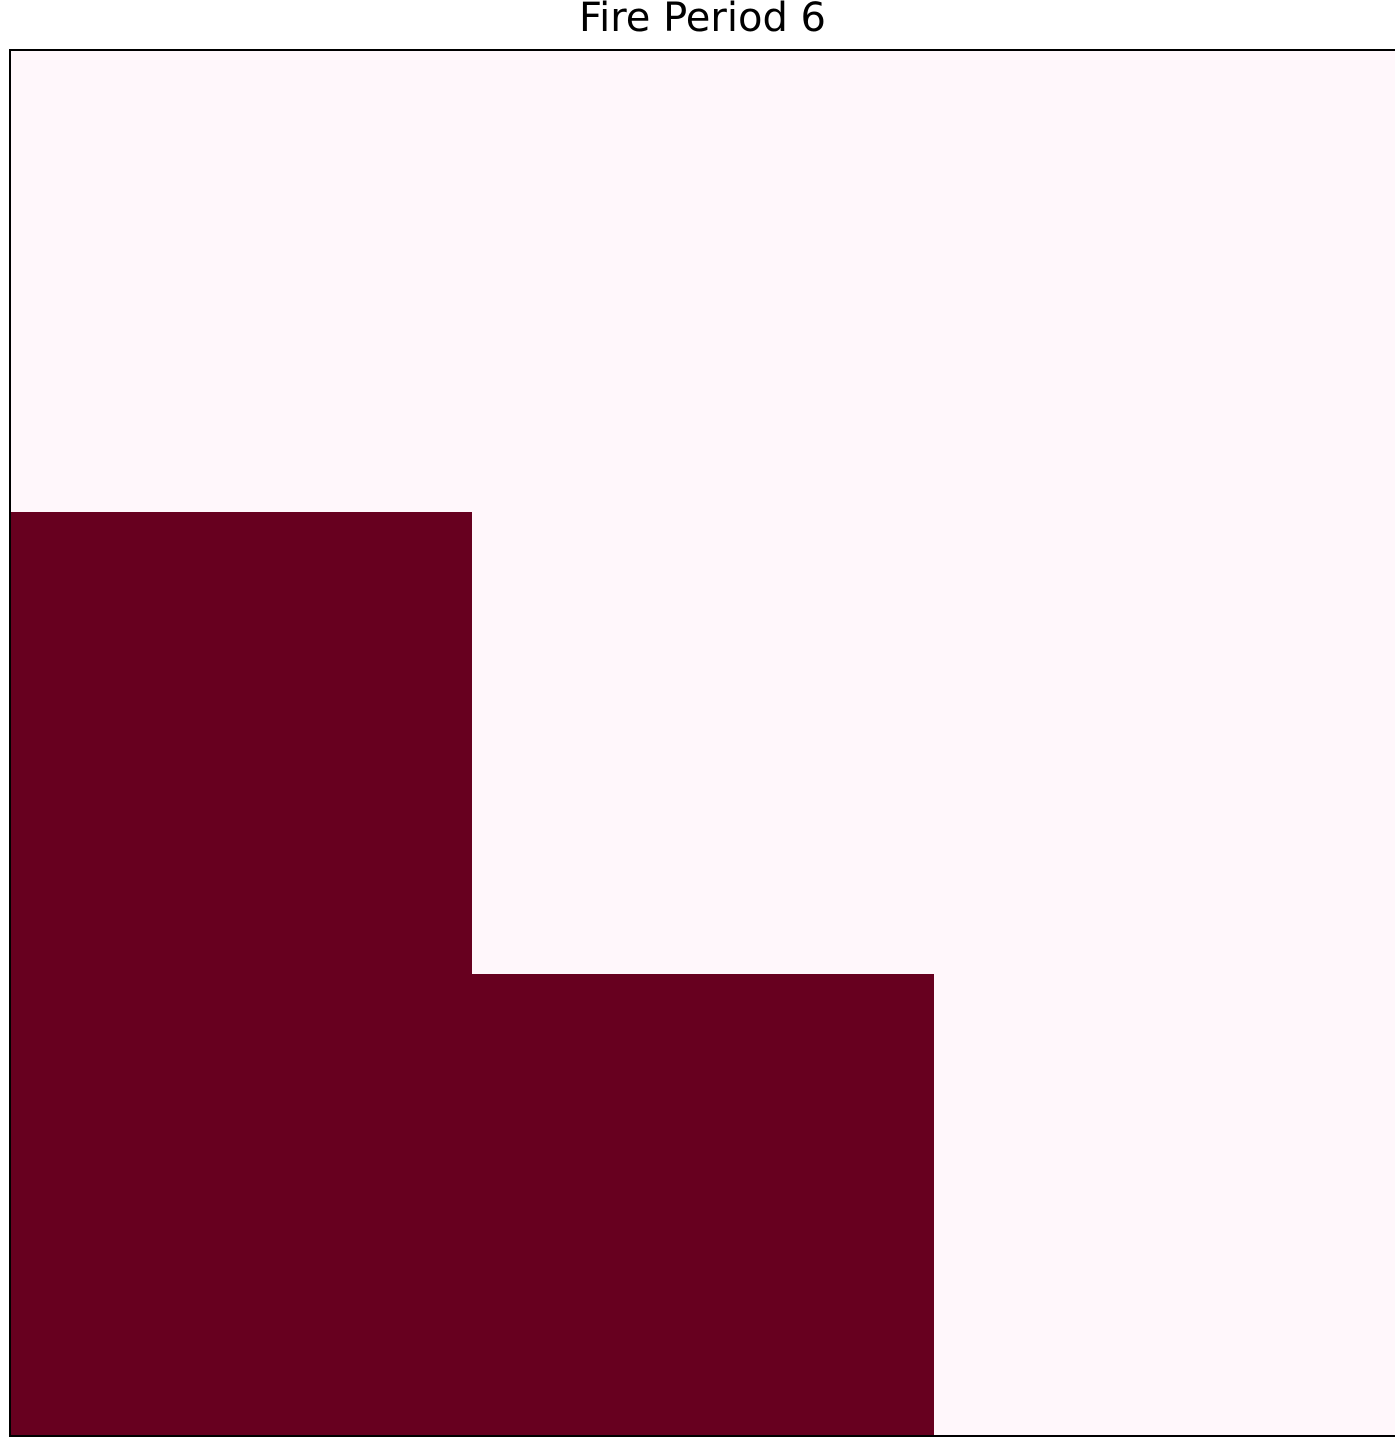 This screenshot has width=1395, height=1446. Describe the element at coordinates (703, 1205) in the screenshot. I see `heatmap-cell-r2-c1` at that location.